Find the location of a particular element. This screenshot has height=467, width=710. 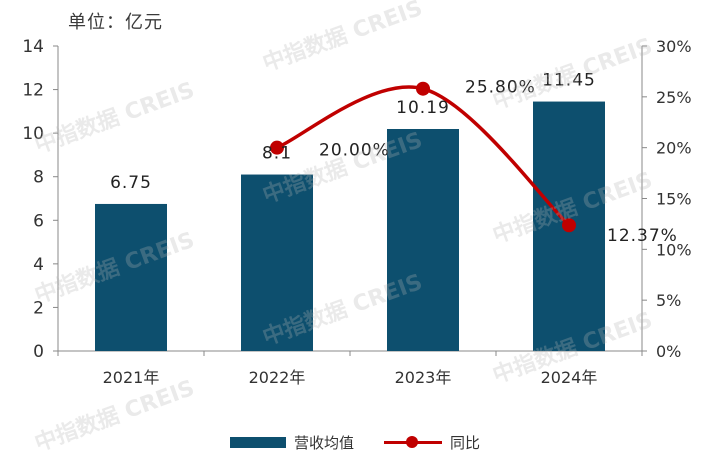

legend-item-bar: 营收均值 is located at coordinates (292, 442).